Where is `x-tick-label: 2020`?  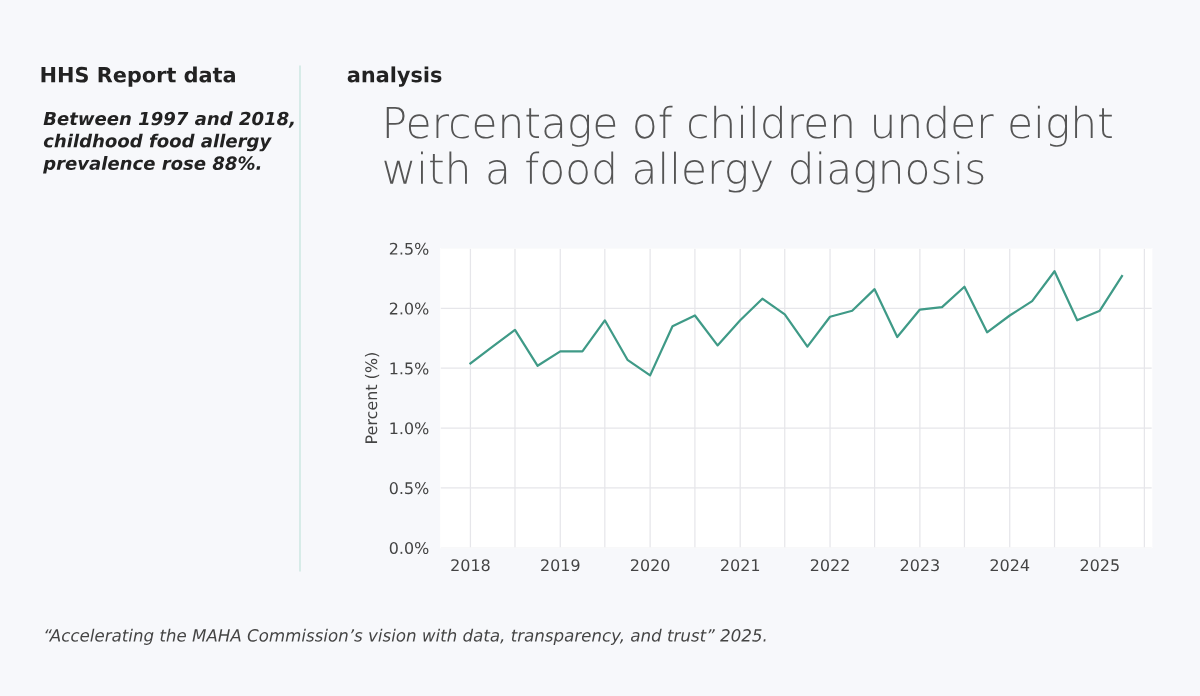
x-tick-label: 2020 is located at coordinates (650, 565).